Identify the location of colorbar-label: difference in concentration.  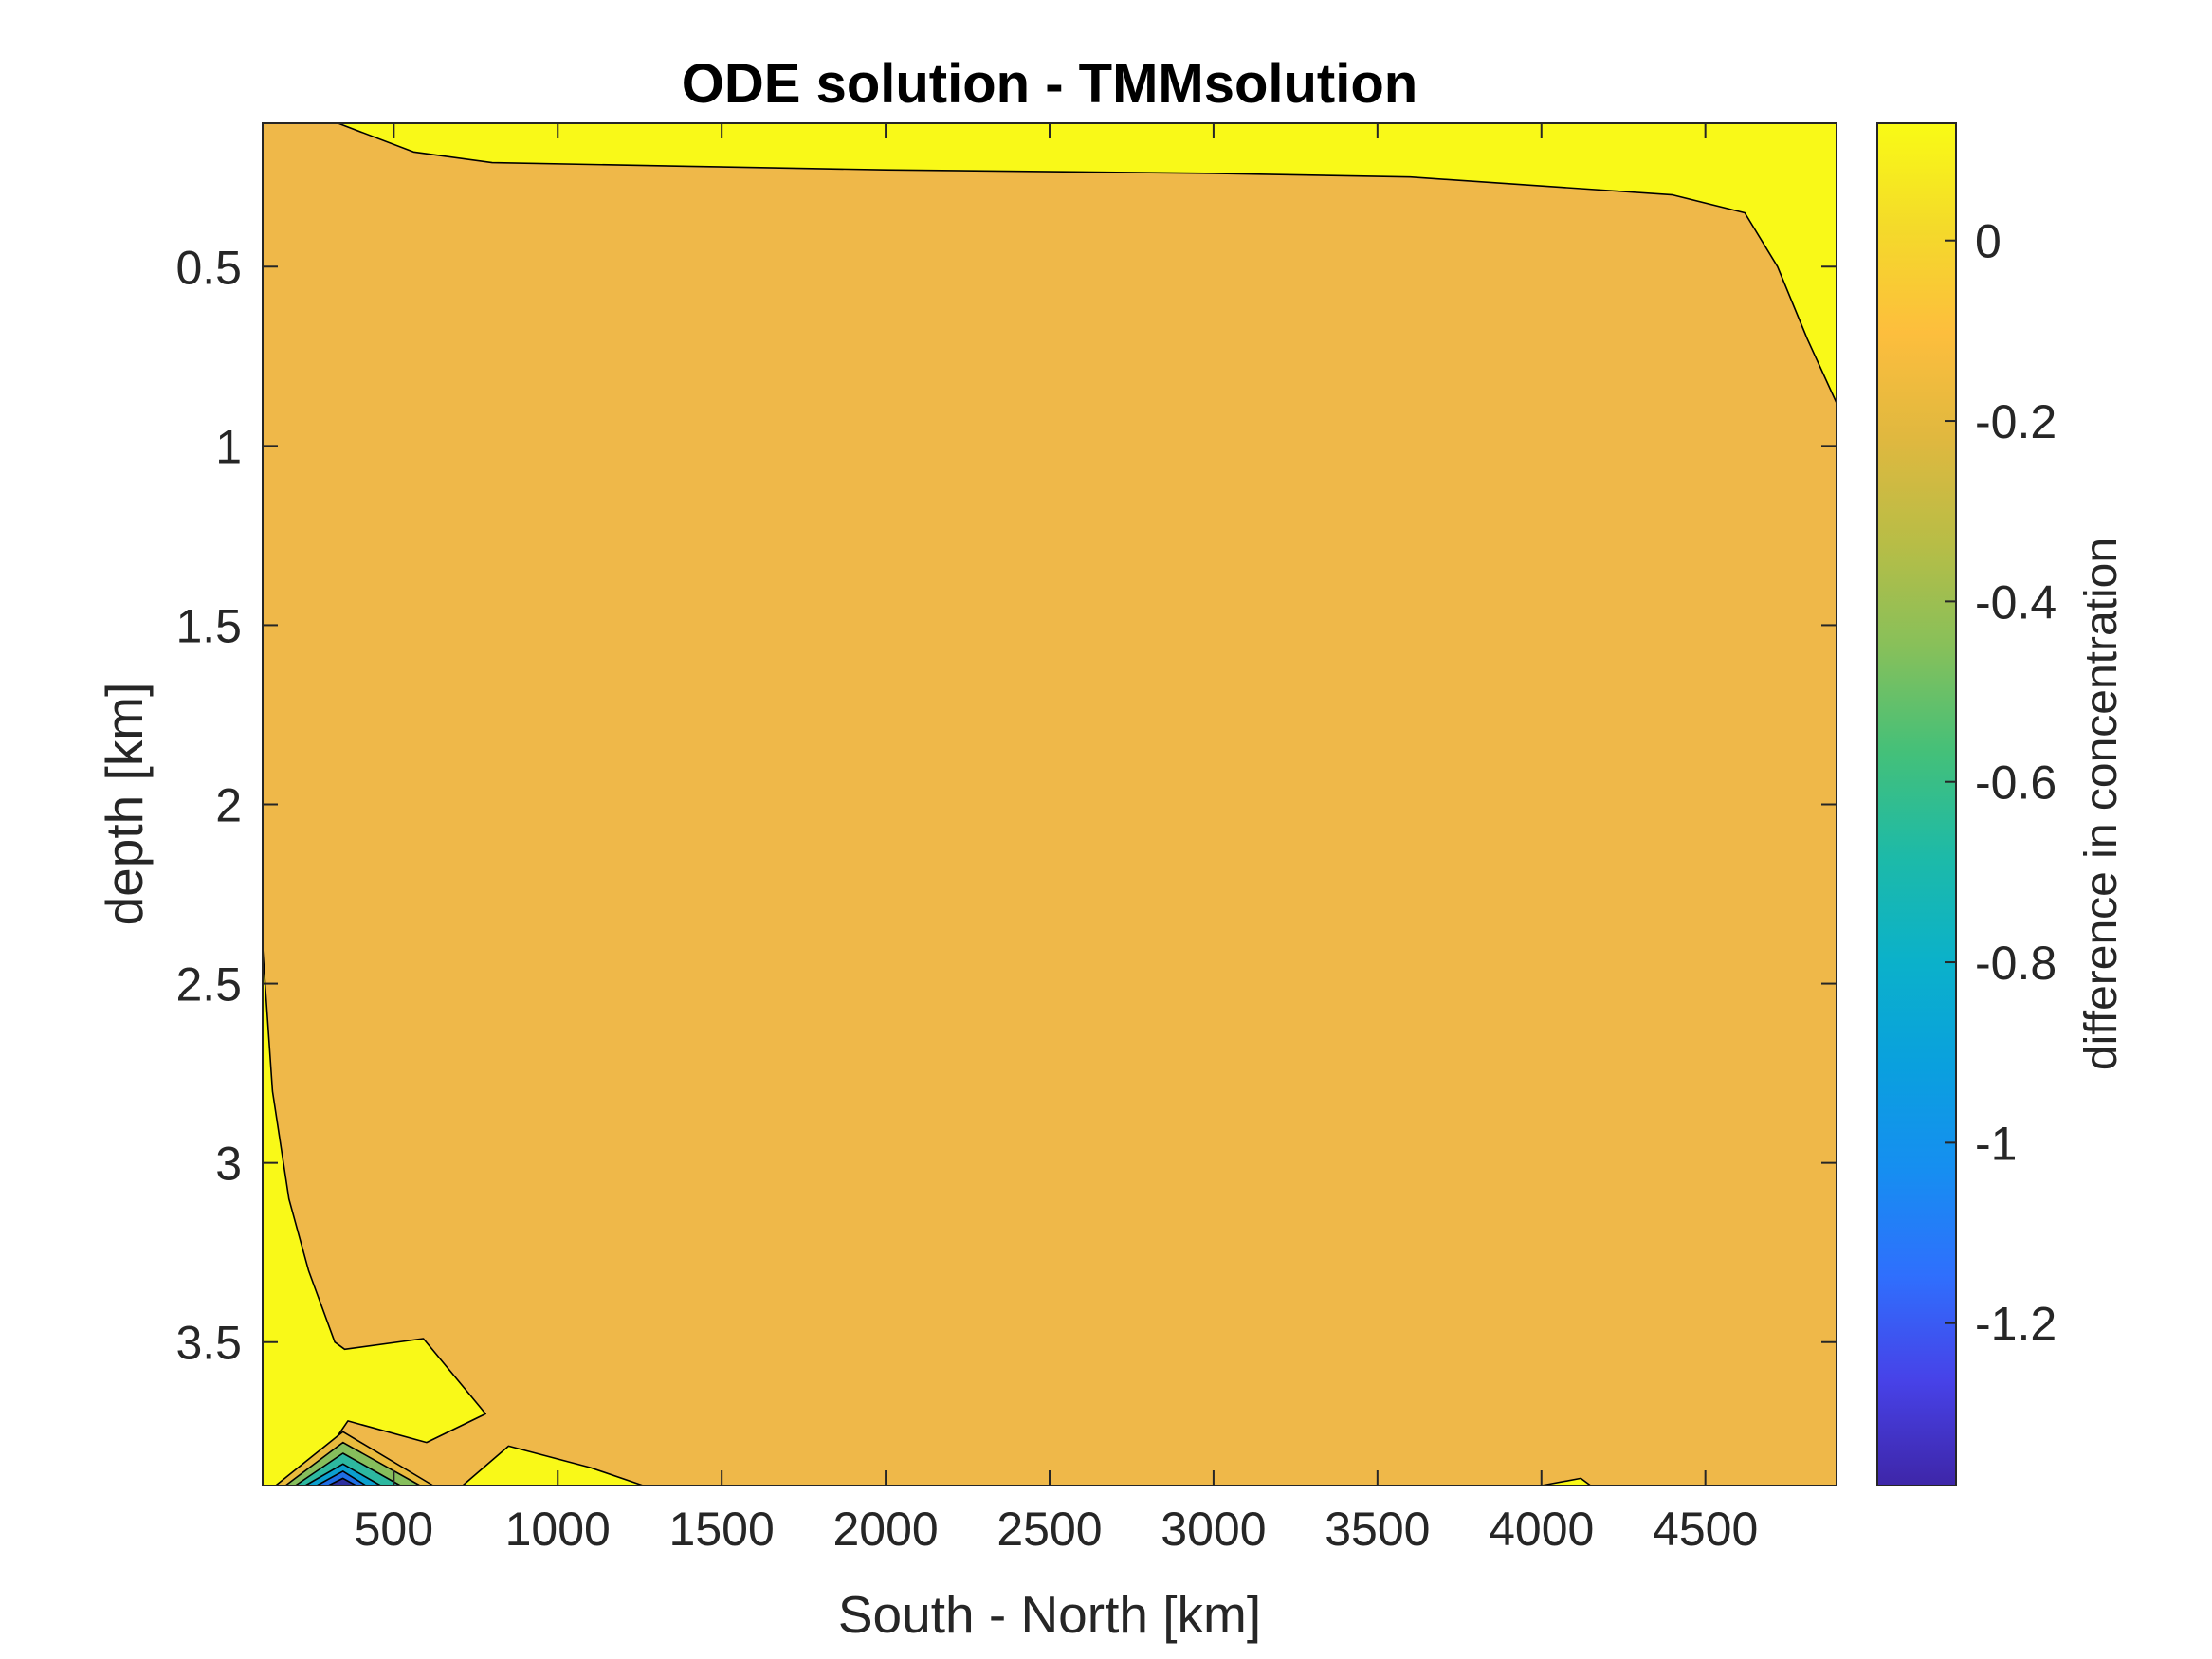
(2101, 804).